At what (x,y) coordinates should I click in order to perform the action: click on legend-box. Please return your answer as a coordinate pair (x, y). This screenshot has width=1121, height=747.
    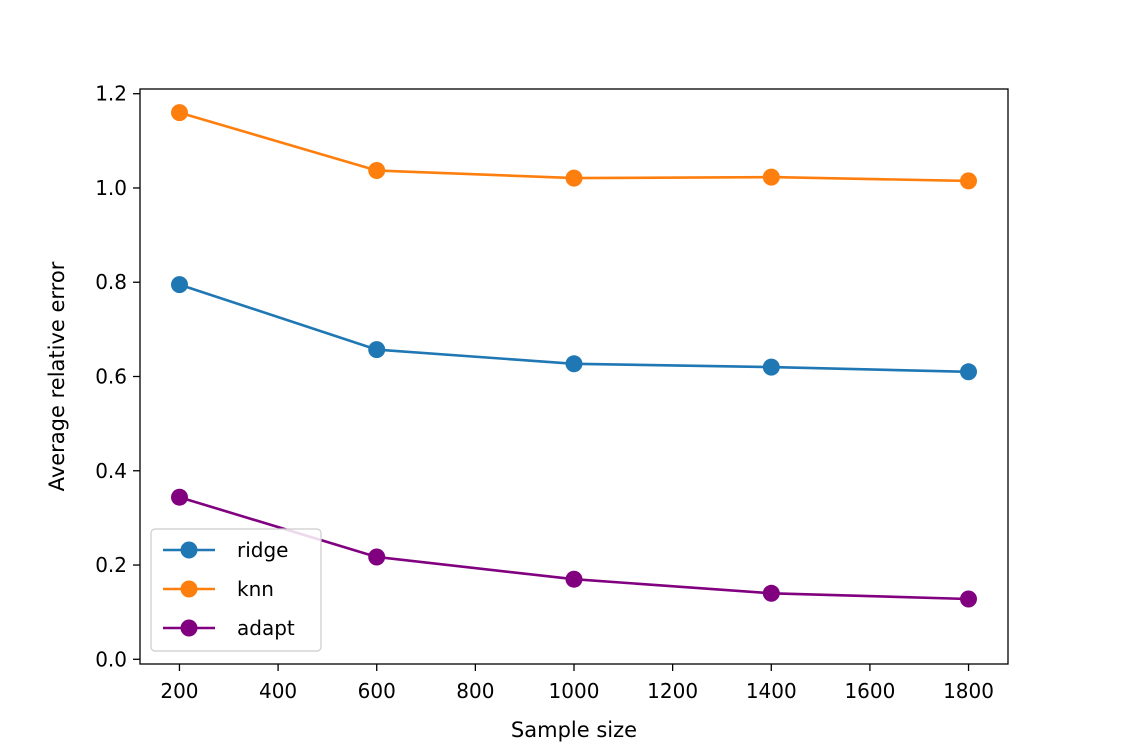
    Looking at the image, I should click on (236, 590).